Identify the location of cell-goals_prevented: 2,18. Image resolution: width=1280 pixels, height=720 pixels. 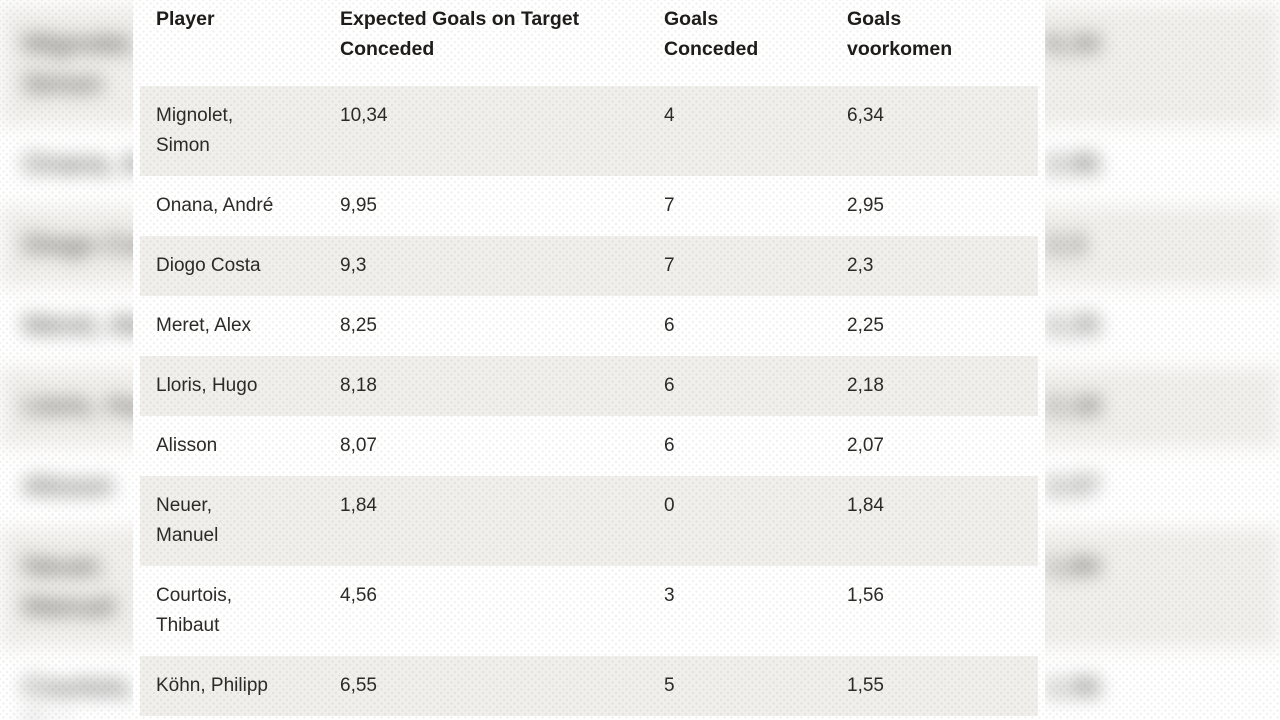
(934, 386).